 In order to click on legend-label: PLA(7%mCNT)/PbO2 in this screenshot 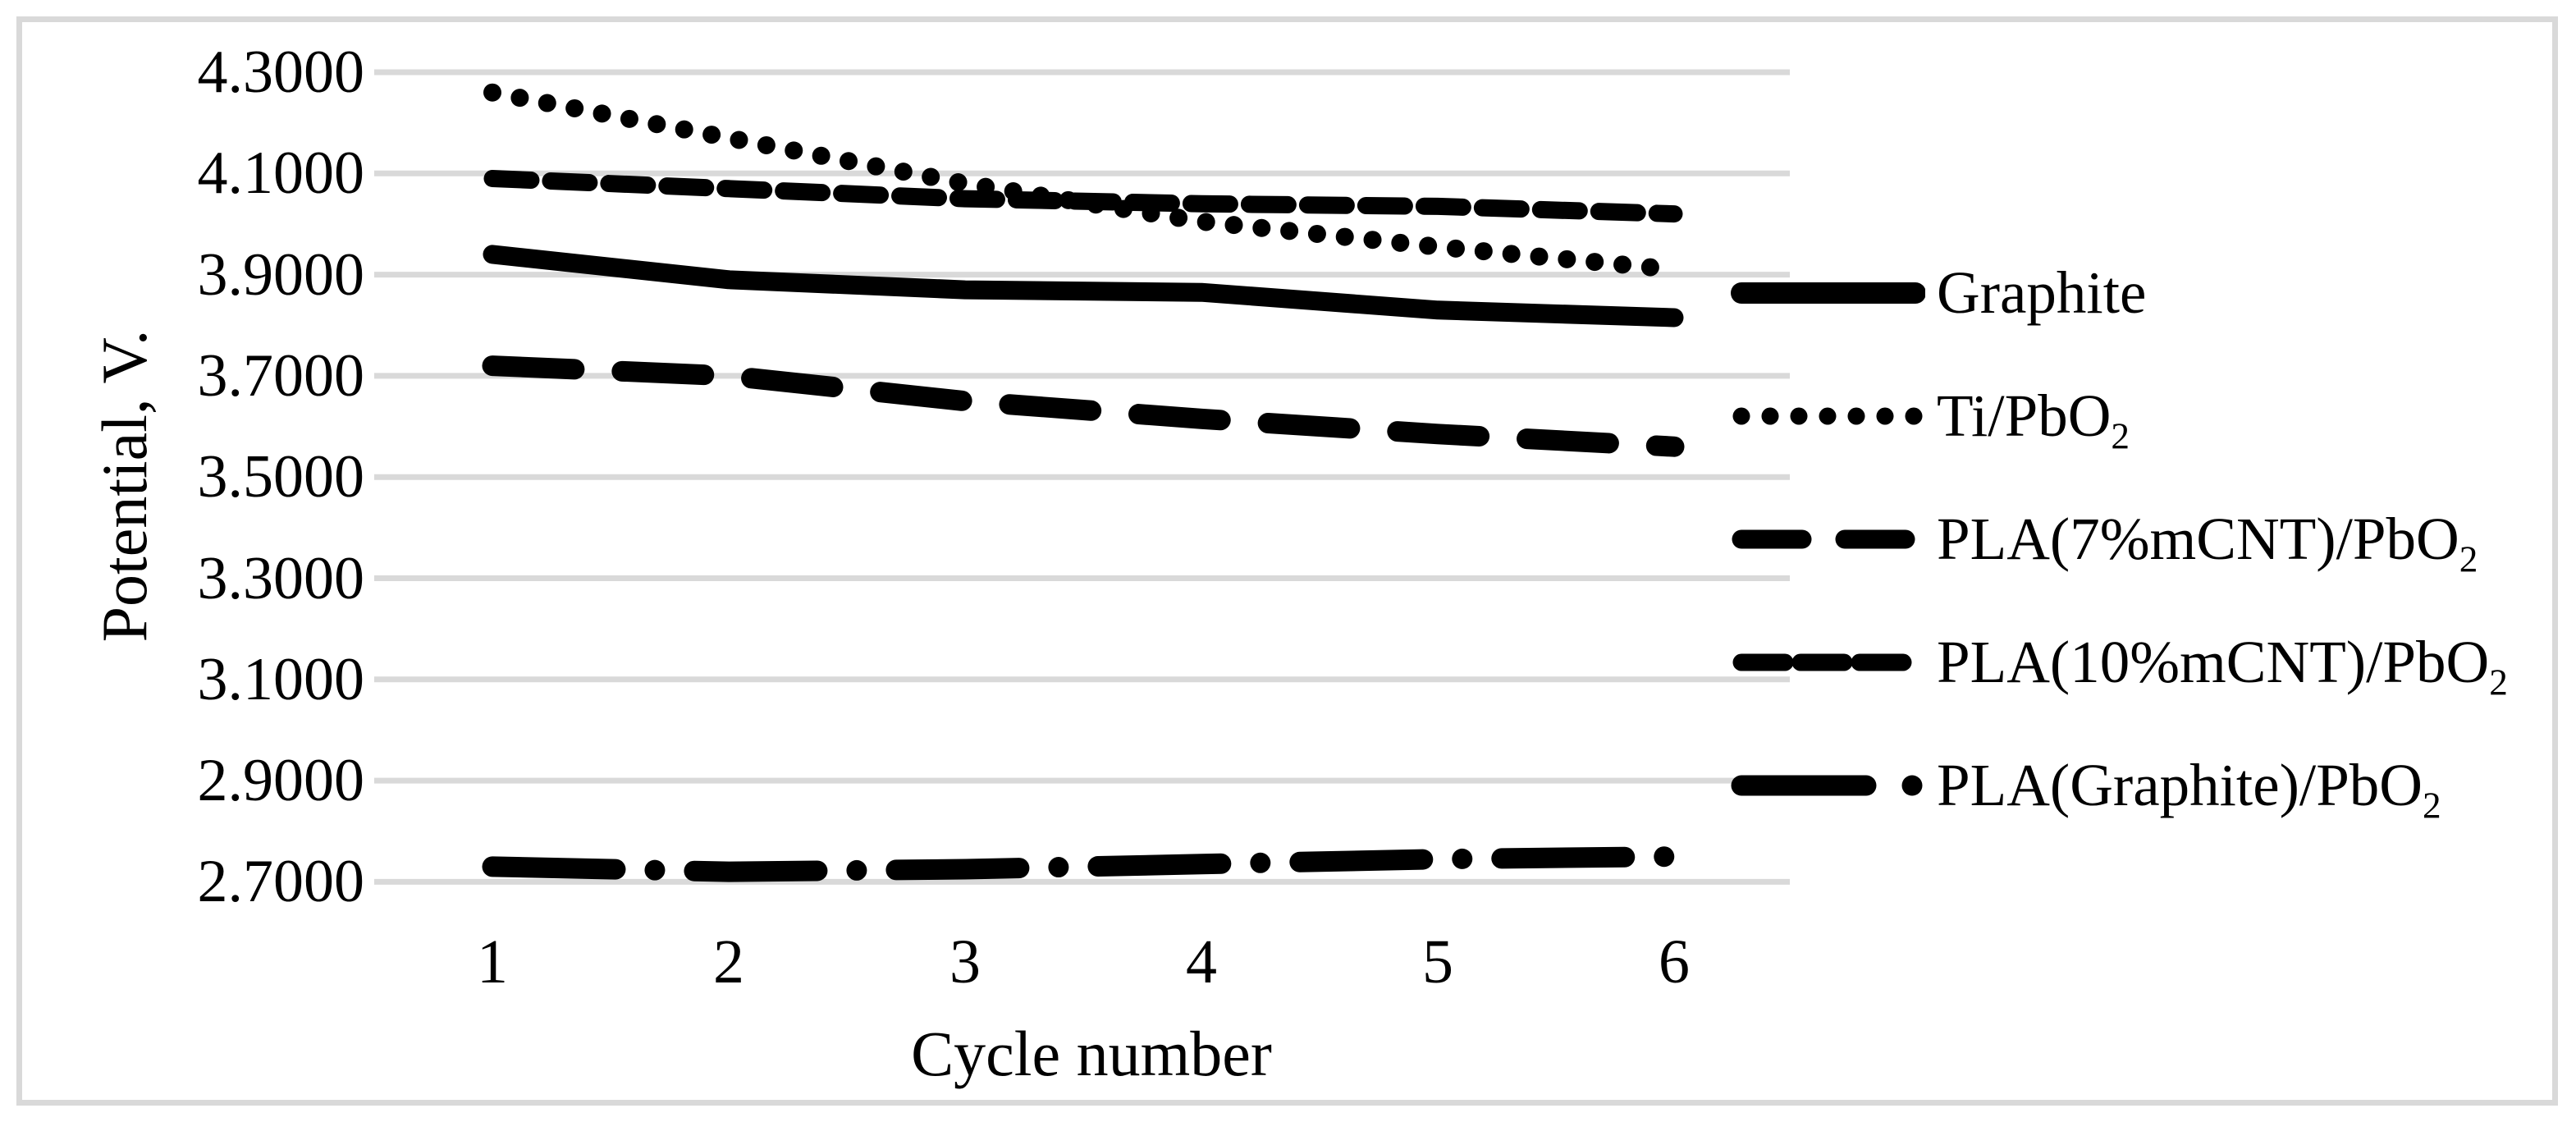, I will do `click(2207, 543)`.